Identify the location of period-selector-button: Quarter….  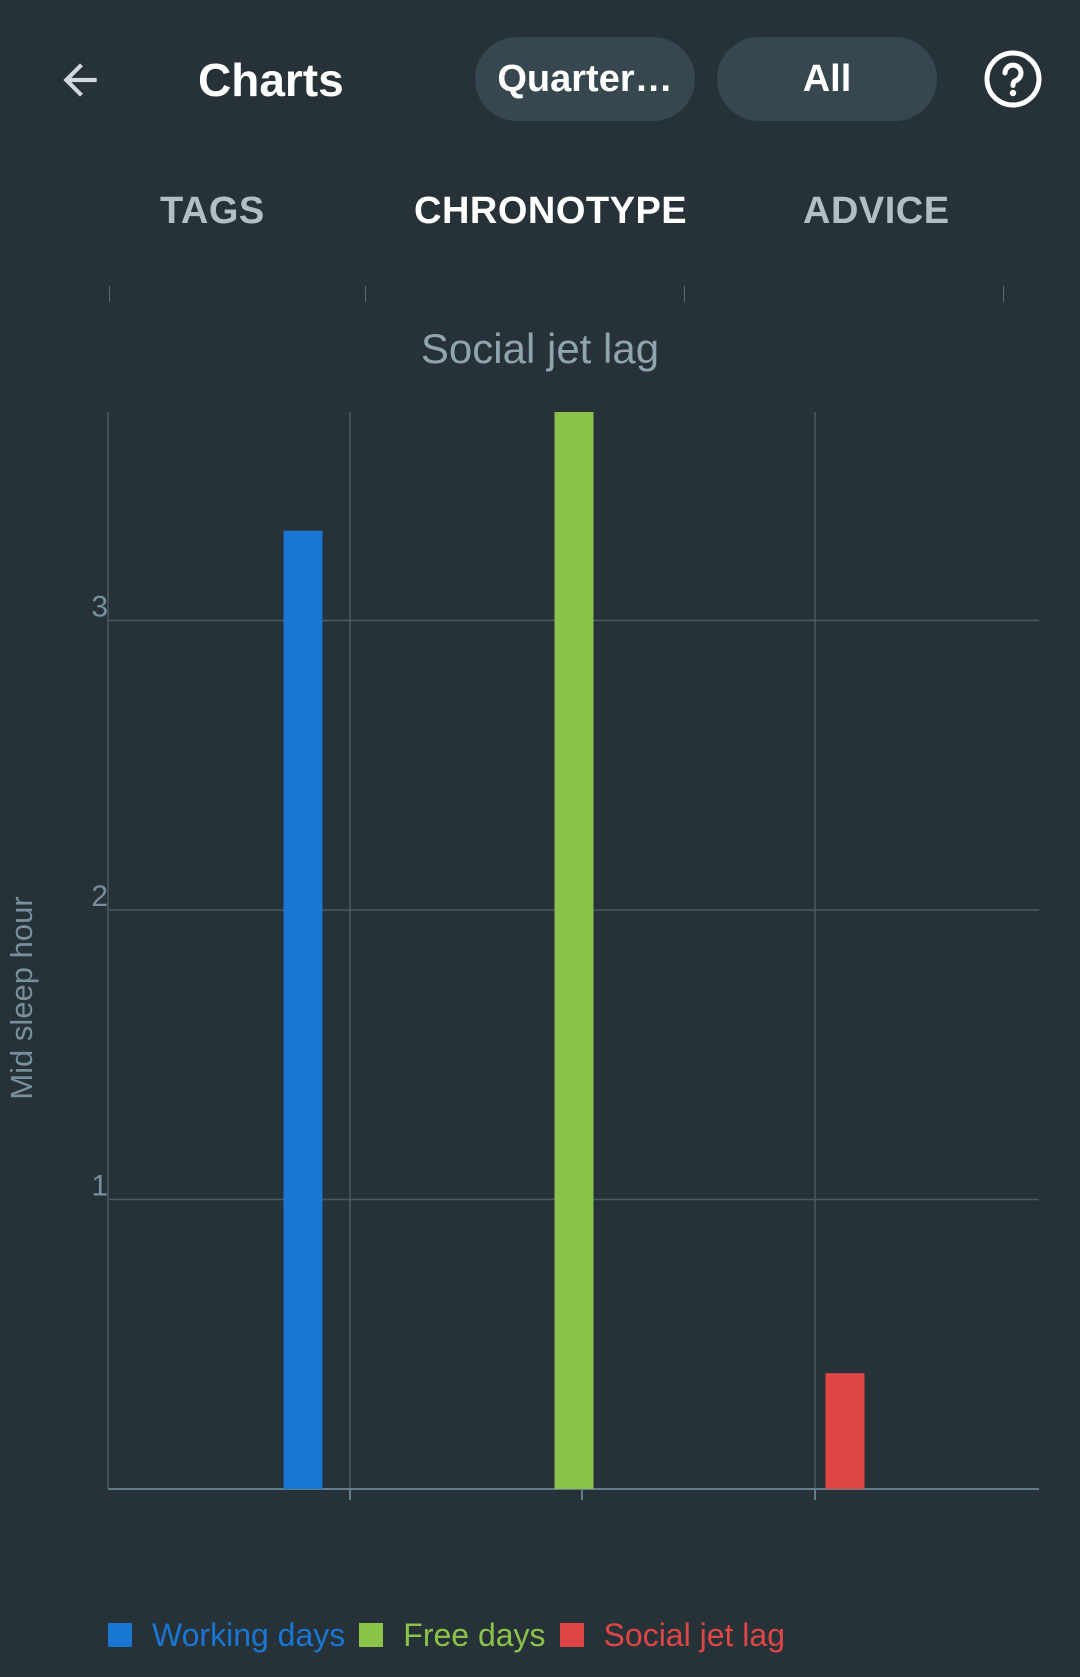
(585, 79).